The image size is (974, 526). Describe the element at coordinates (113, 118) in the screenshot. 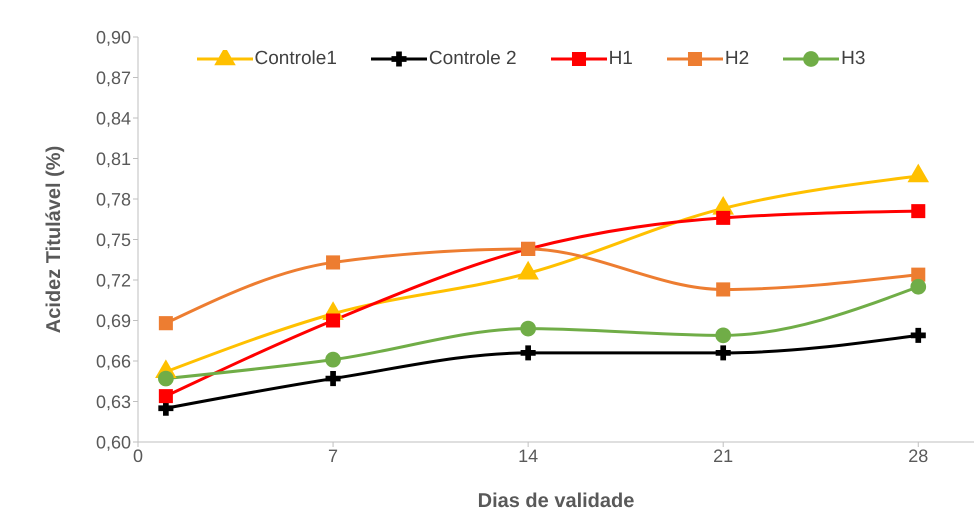

I see `y-tick-label: 0,84` at that location.